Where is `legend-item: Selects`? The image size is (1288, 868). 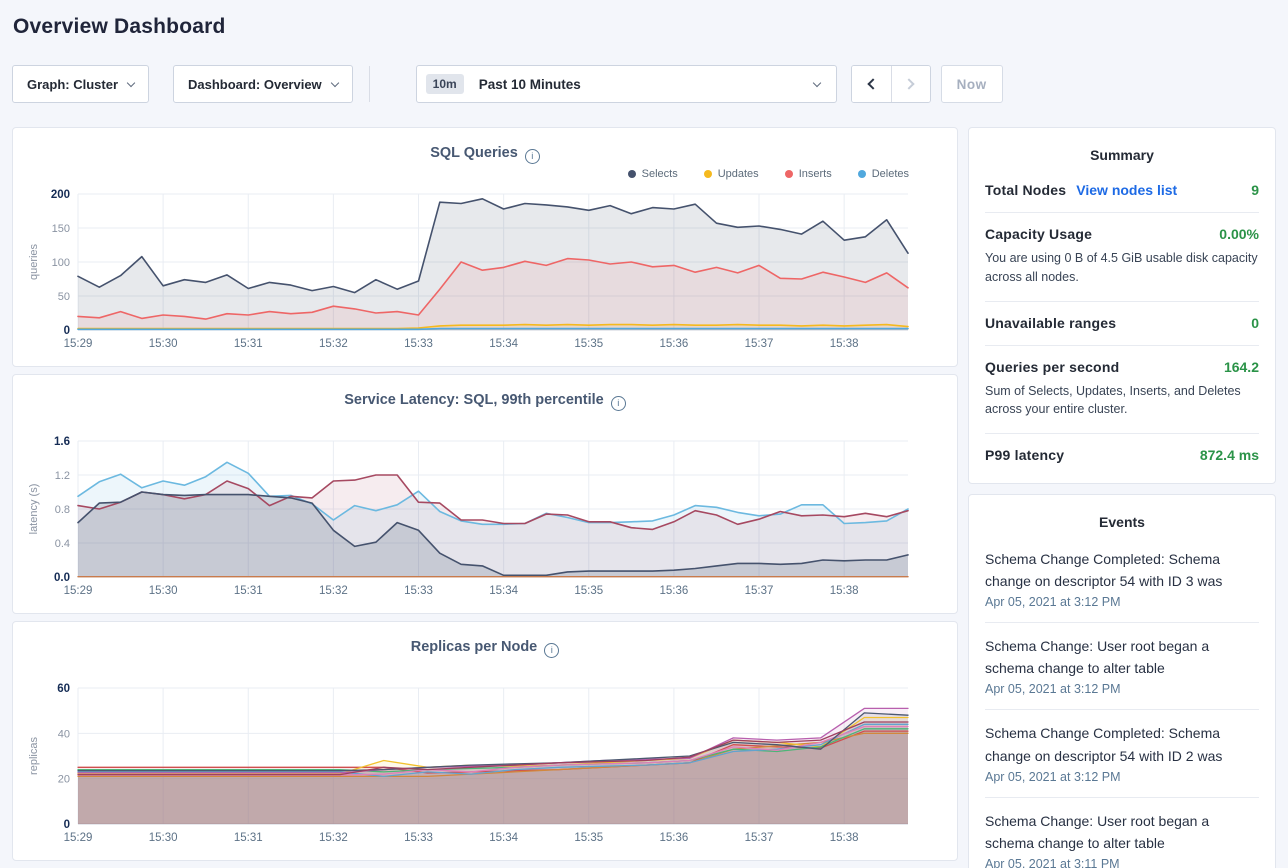 legend-item: Selects is located at coordinates (652, 174).